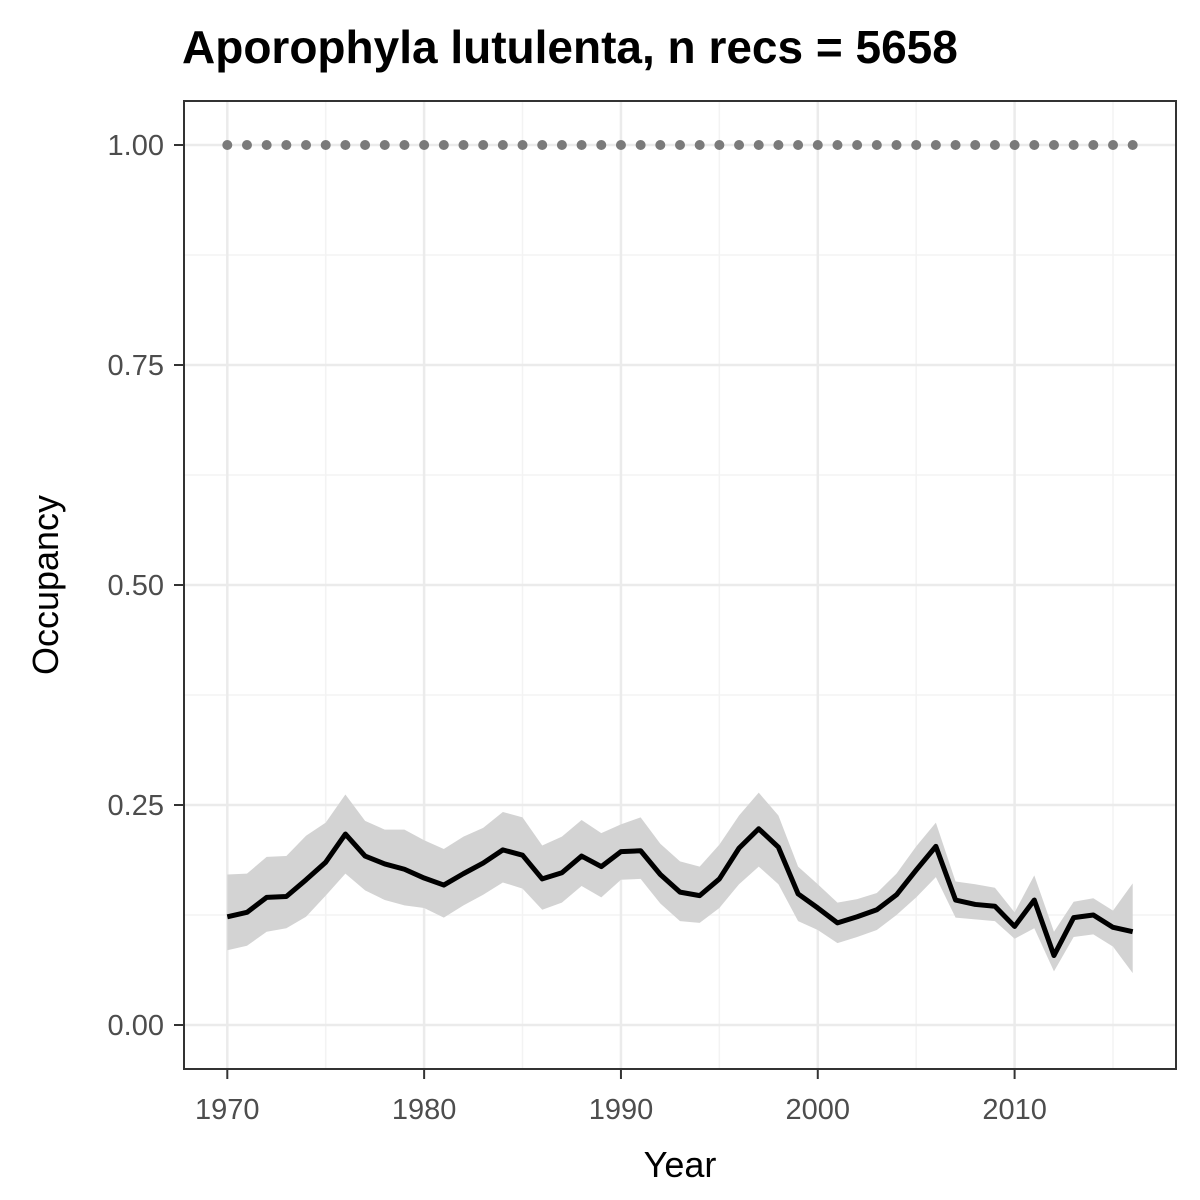 The height and width of the screenshot is (1200, 1200). I want to click on x-tick-label: 1990, so click(621, 1110).